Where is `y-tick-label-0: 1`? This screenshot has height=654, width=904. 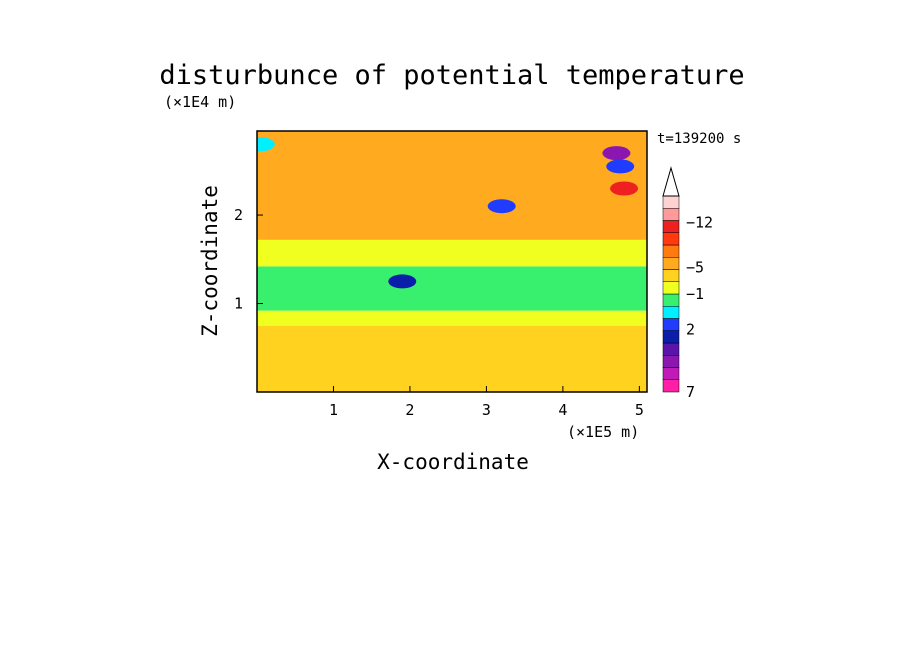
y-tick-label-0: 1 is located at coordinates (238, 304).